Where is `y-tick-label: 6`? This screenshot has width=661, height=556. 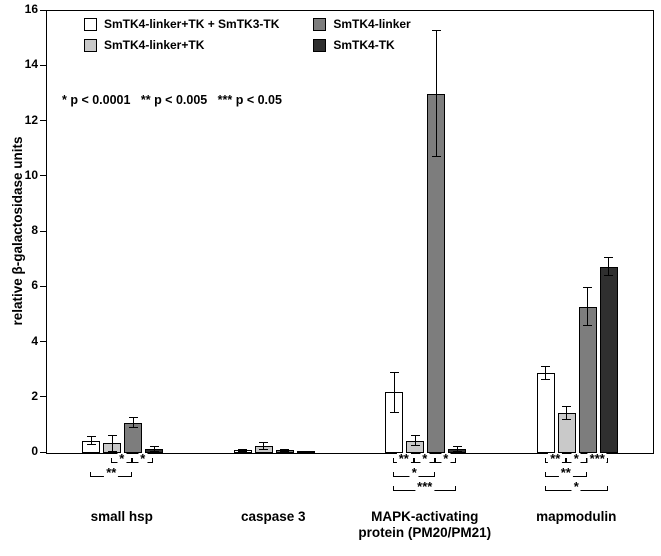
y-tick-label: 6 is located at coordinates (34, 285).